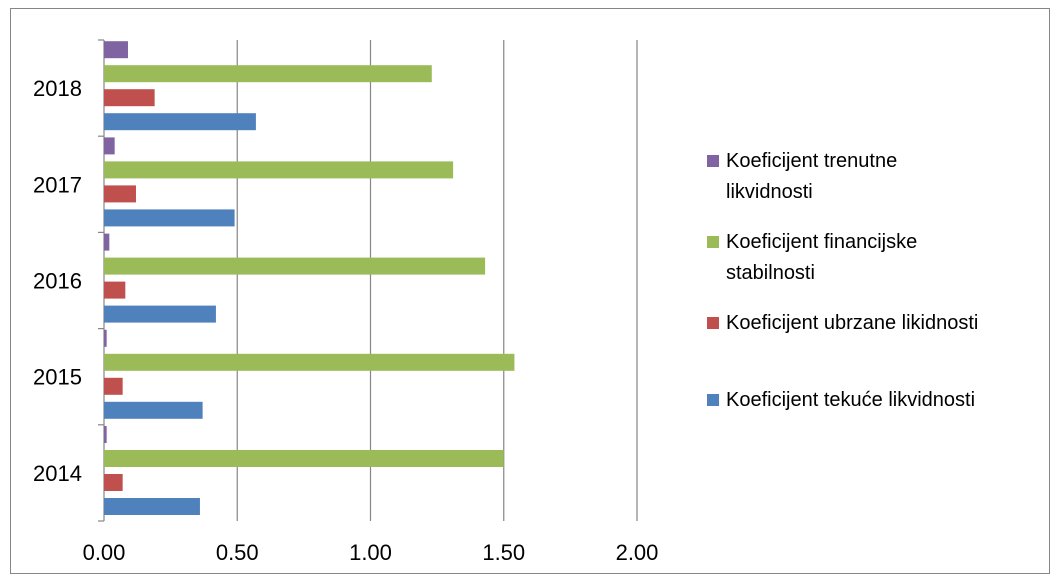 This screenshot has height=579, width=1053. I want to click on y-tick-label: 2017, so click(57, 184).